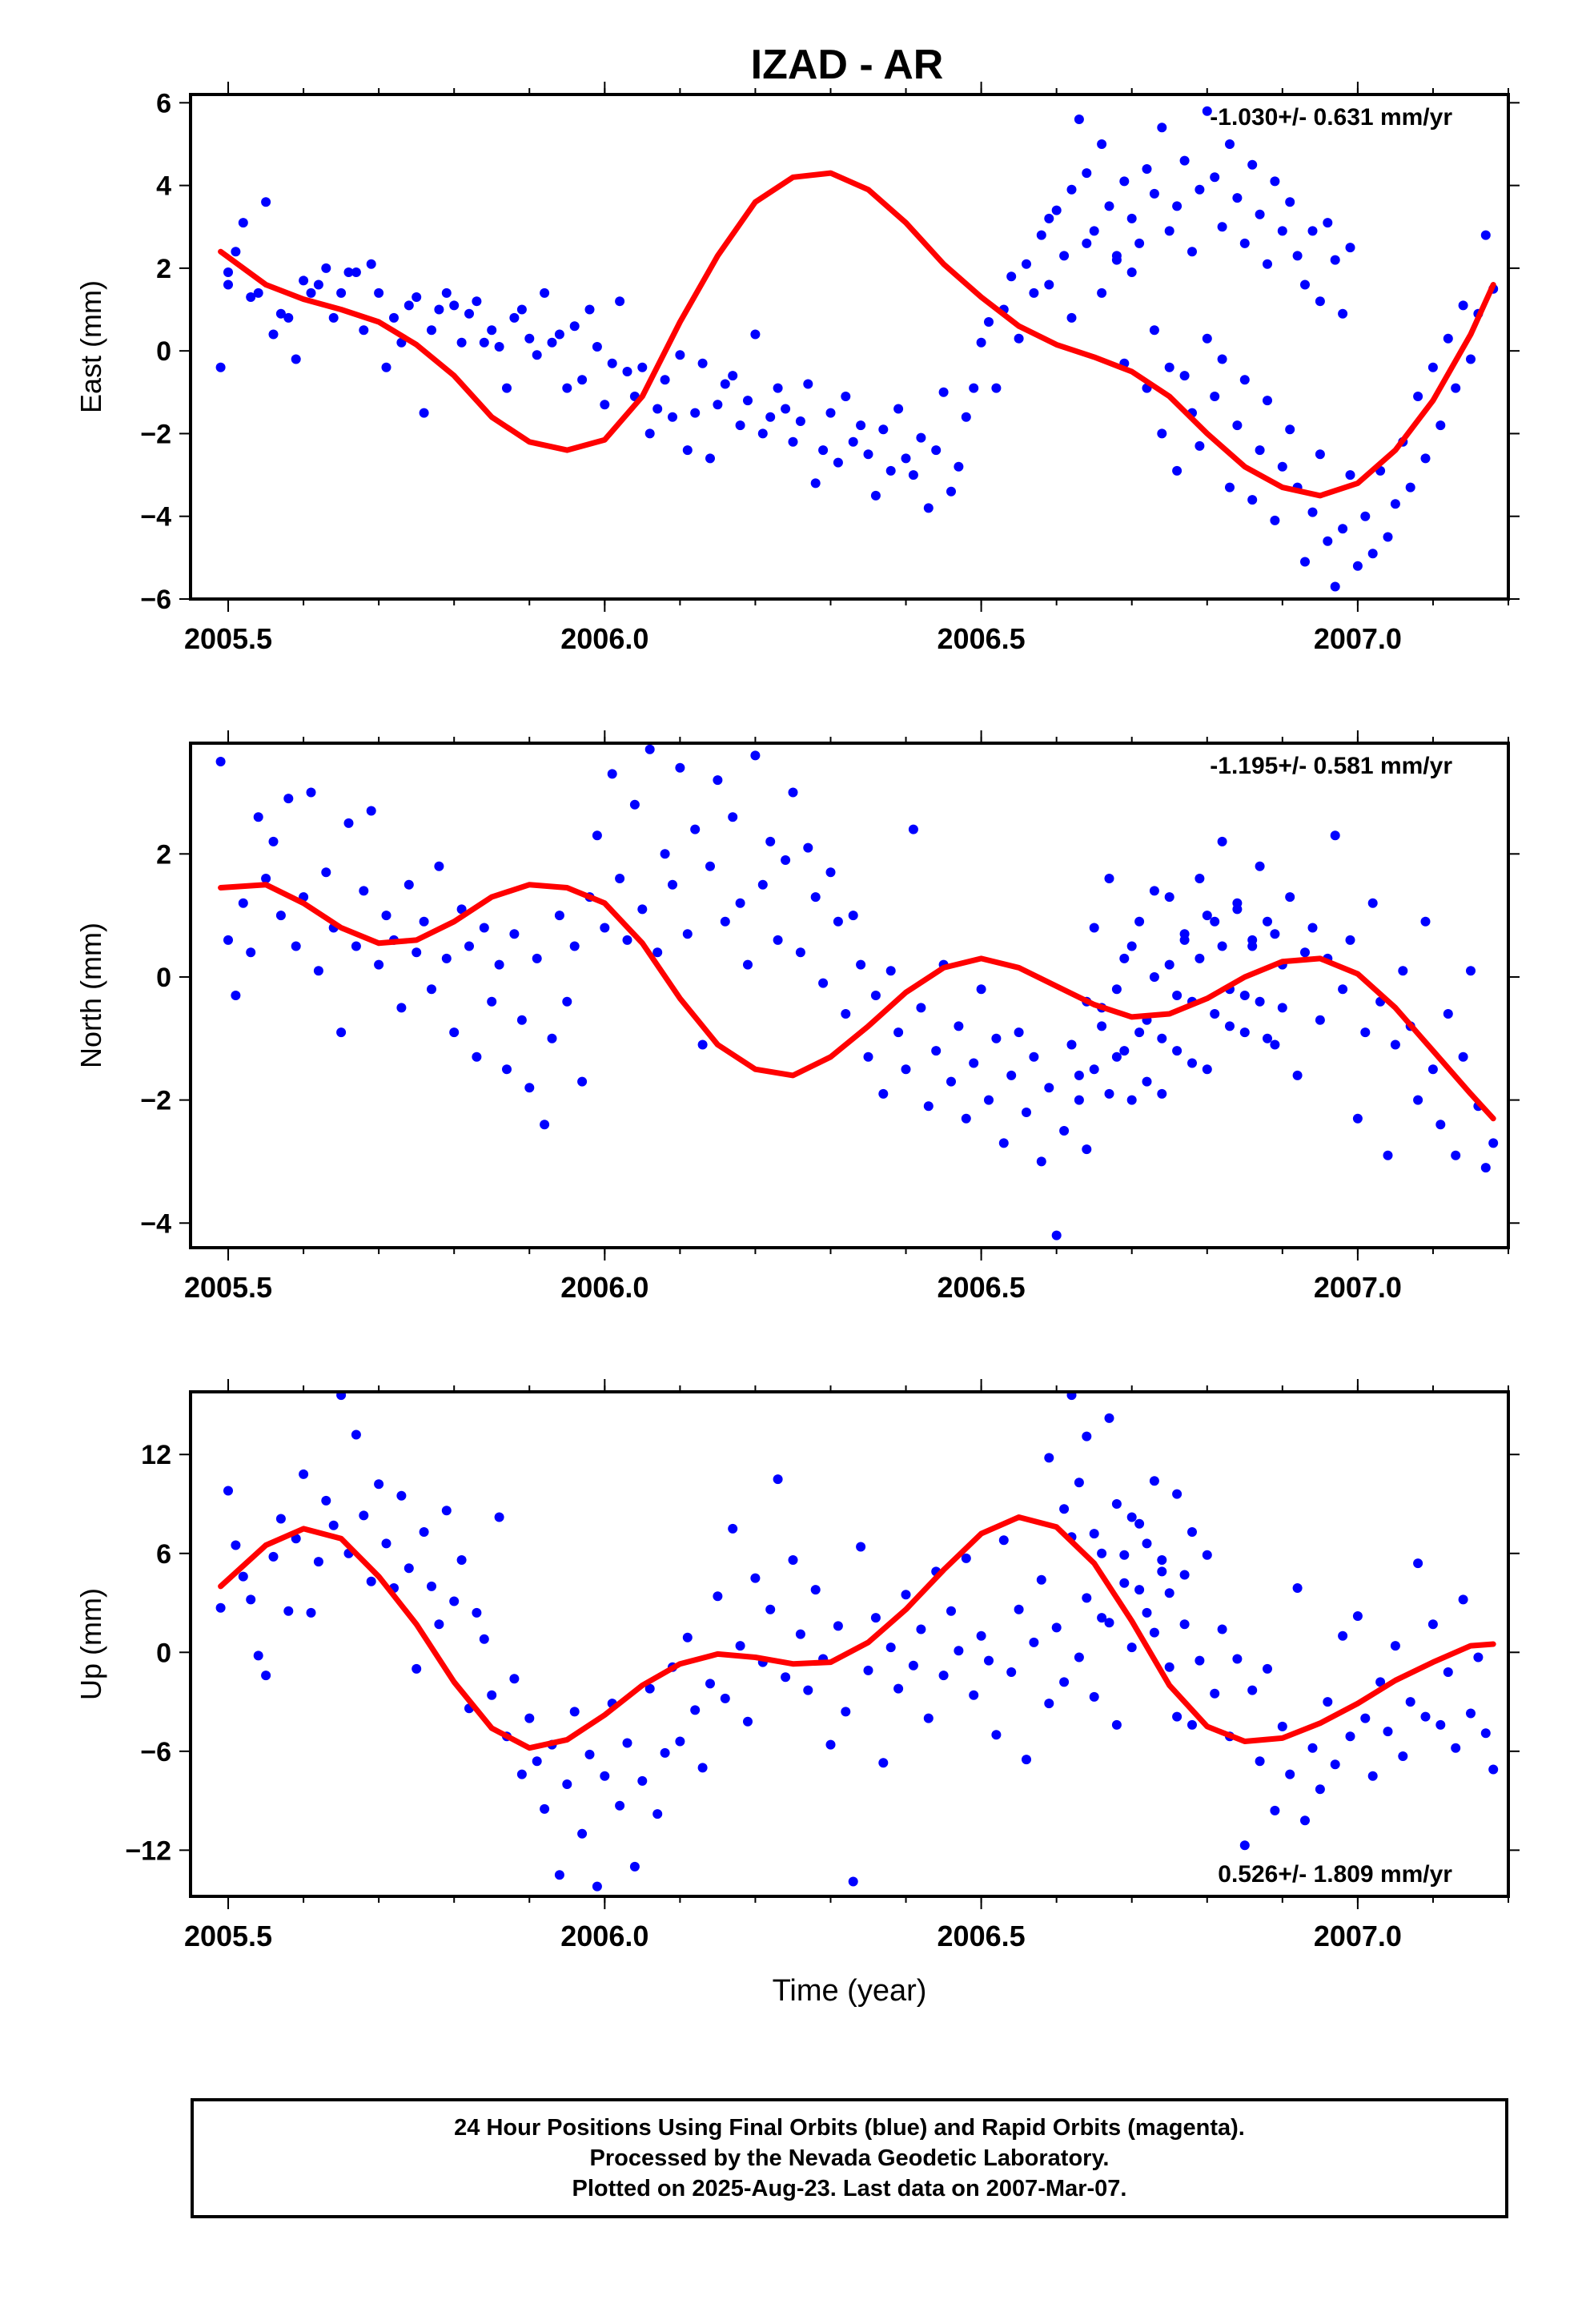  What do you see at coordinates (228, 1936) in the screenshot?
I see `up-xtick-label: 2005.5` at bounding box center [228, 1936].